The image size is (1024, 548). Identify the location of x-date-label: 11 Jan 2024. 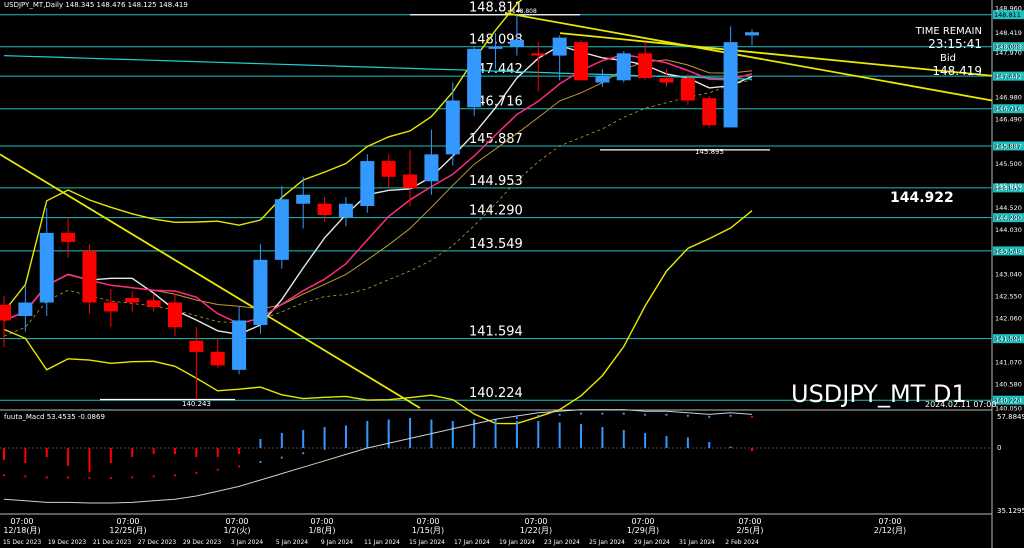
(382, 542).